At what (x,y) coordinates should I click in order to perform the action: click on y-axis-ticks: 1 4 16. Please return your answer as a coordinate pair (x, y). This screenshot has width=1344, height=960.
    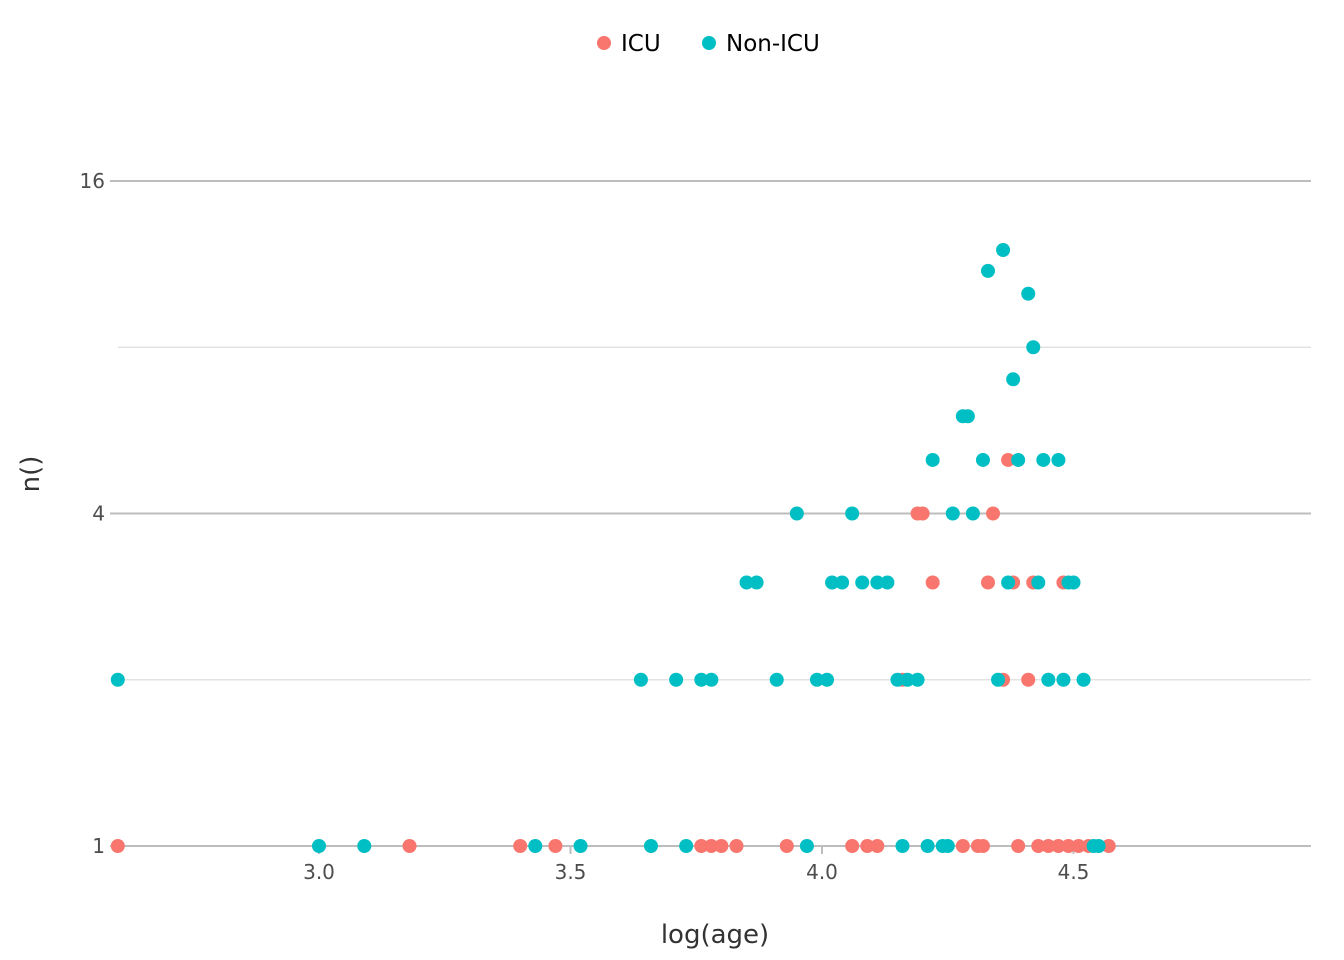
    Looking at the image, I should click on (99, 513).